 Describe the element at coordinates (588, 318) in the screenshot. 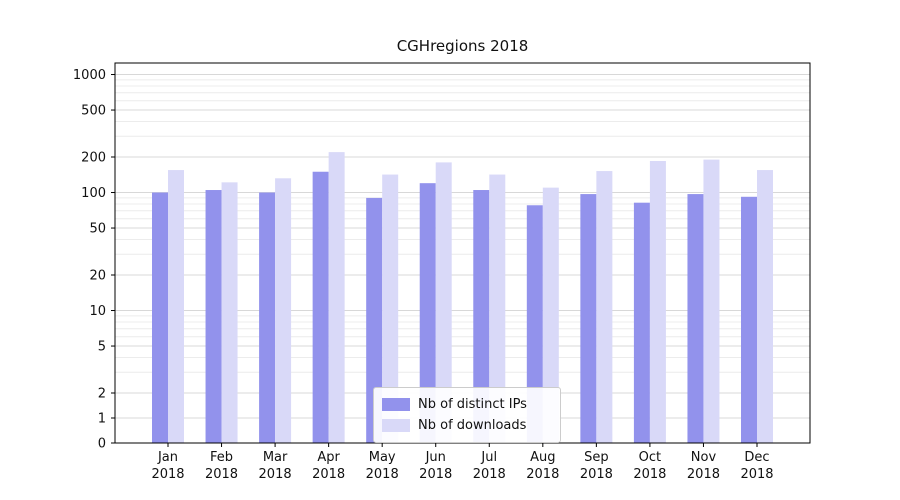

I see `bar-distinct-ips-sep` at that location.